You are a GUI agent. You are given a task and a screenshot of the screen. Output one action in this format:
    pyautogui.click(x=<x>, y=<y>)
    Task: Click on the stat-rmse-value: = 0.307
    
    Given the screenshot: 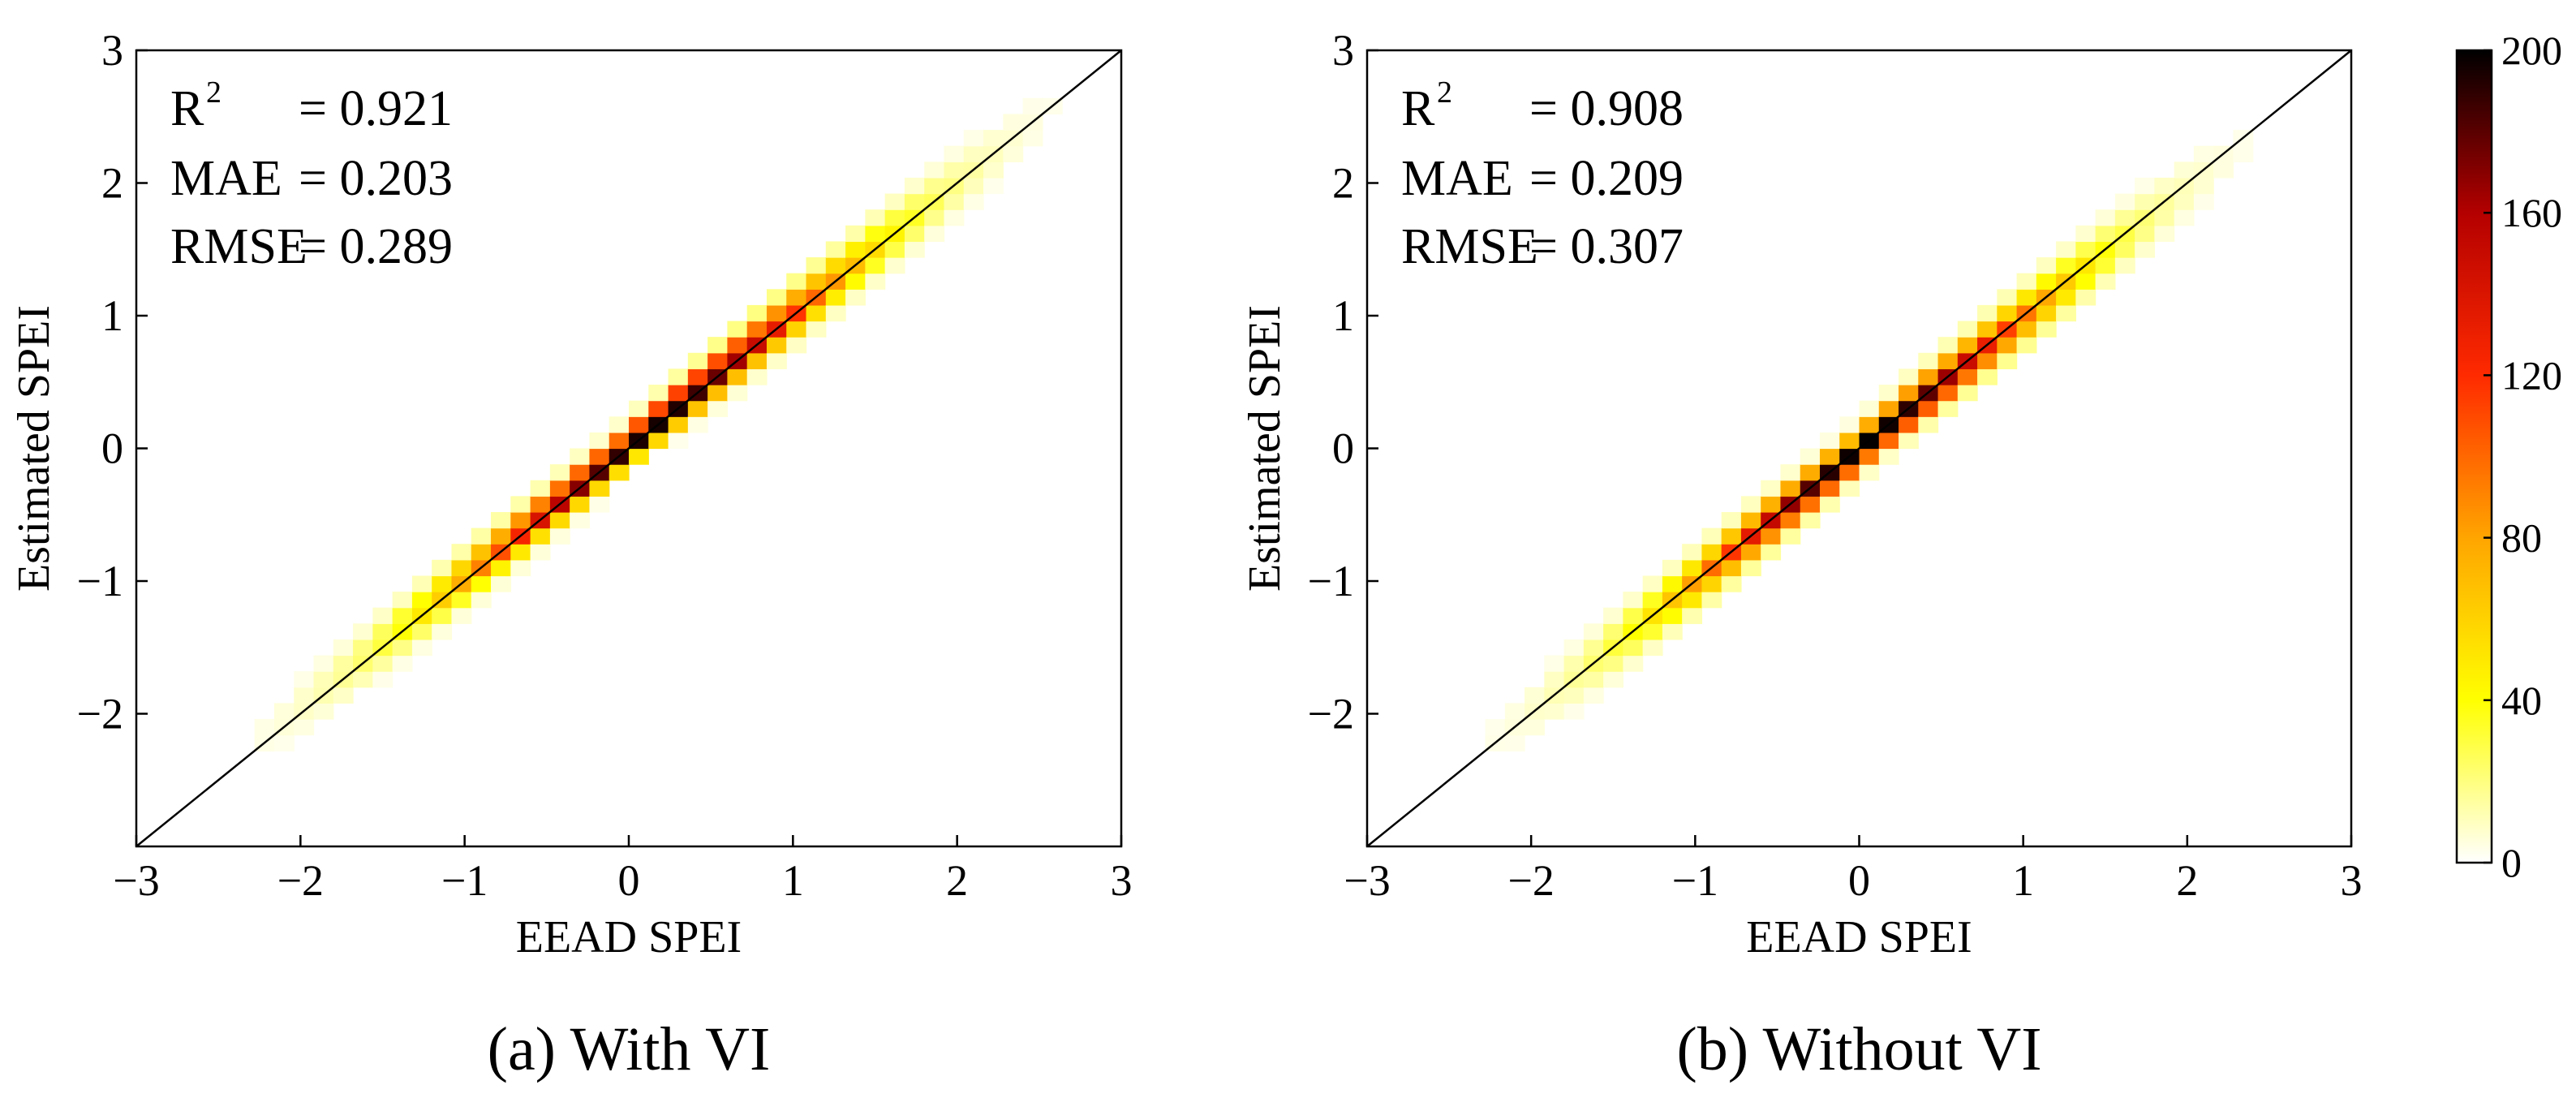 What is the action you would take?
    pyautogui.click(x=1606, y=246)
    